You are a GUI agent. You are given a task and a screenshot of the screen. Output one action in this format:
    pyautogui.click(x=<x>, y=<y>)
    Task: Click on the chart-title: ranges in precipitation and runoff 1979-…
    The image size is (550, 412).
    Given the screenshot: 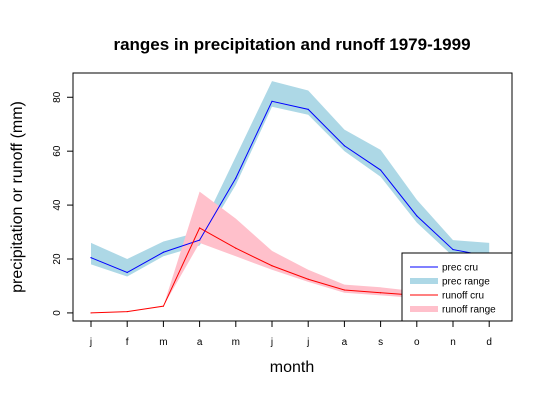 What is the action you would take?
    pyautogui.click(x=291, y=44)
    